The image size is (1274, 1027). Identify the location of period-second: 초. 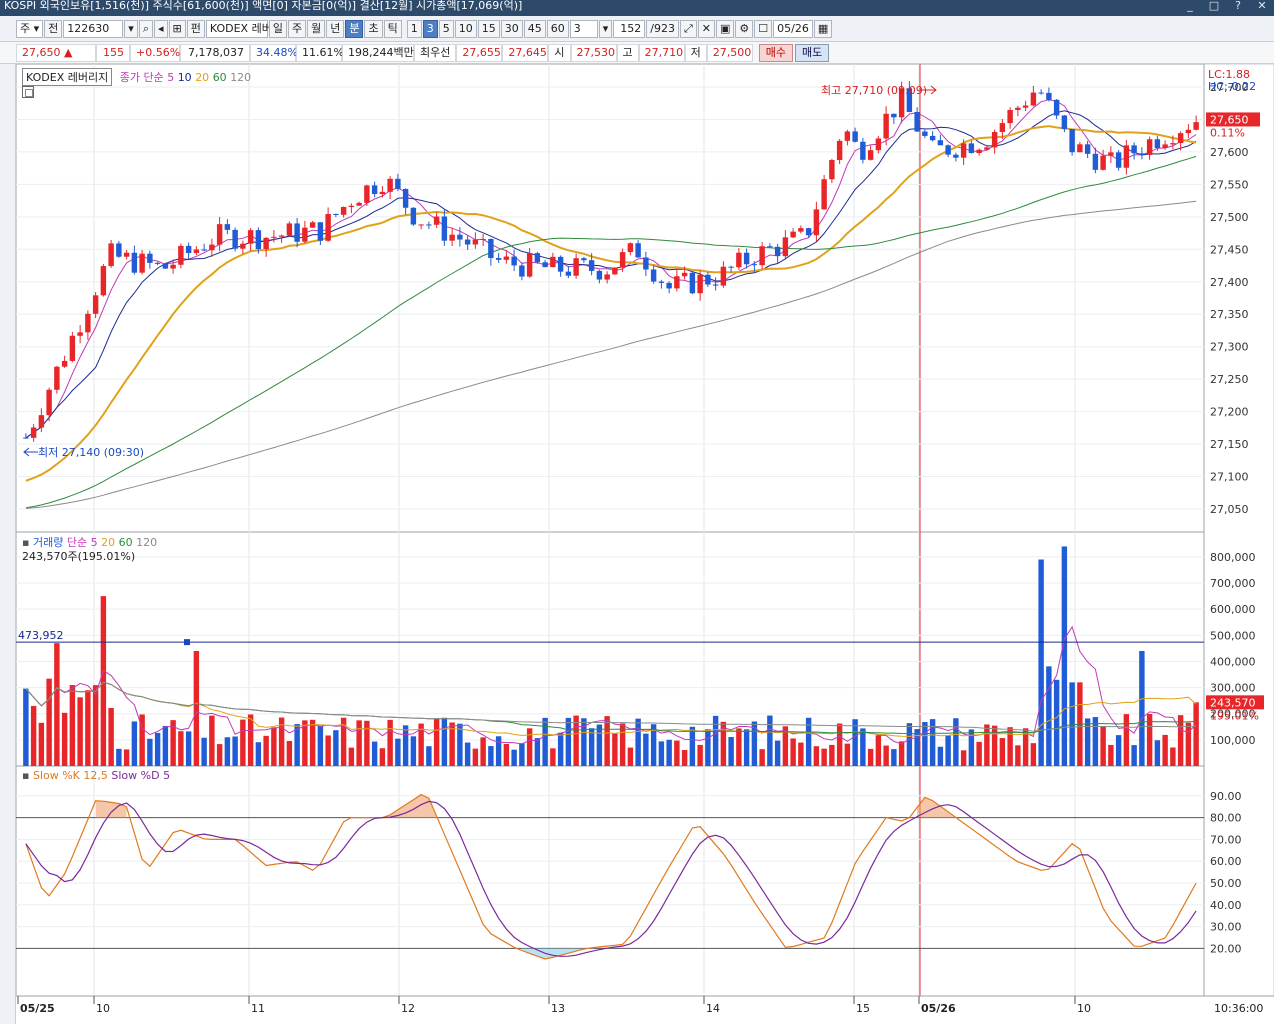
(373, 28).